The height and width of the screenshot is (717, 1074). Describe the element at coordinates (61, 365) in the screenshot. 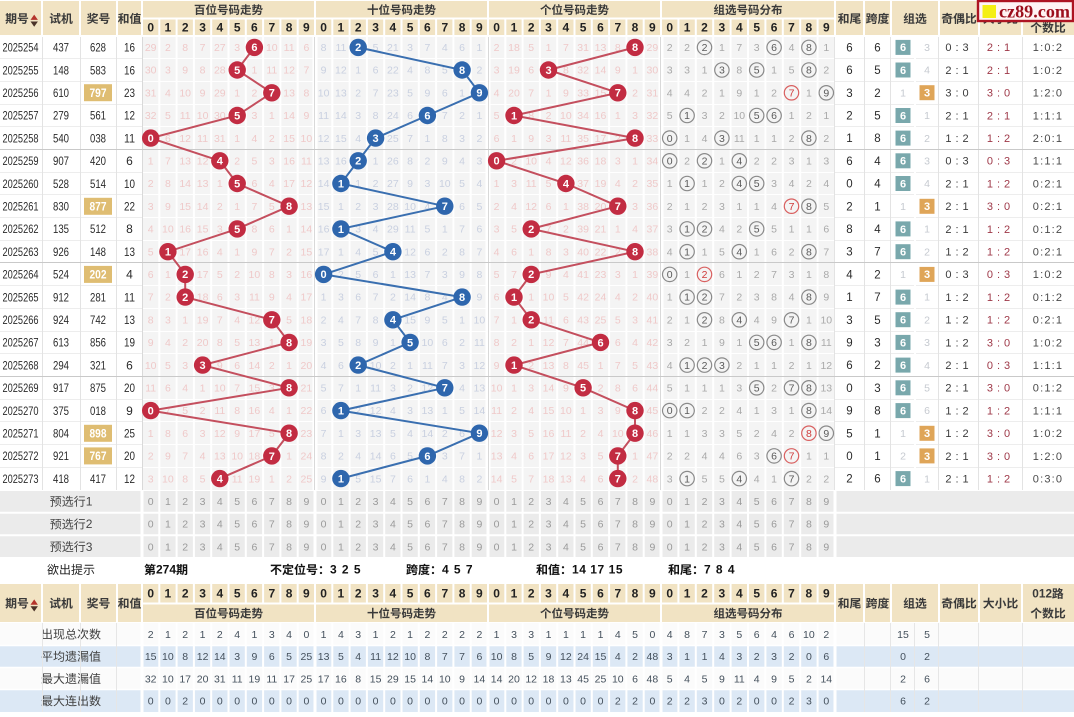

I see `svg-text: 294` at that location.